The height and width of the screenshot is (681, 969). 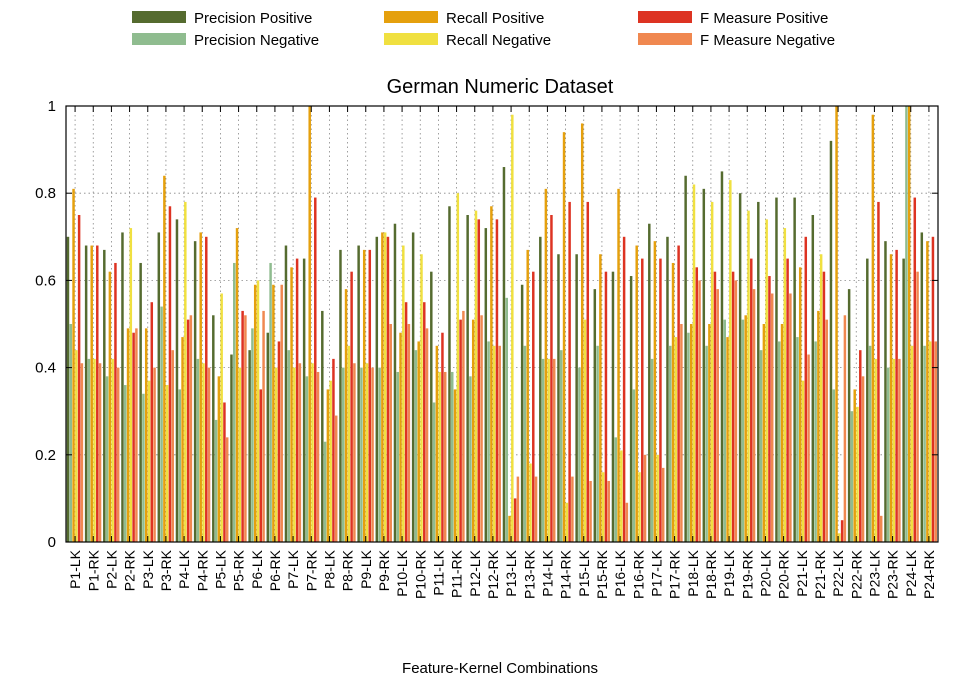 What do you see at coordinates (452, 456) in the screenshot?
I see `bar-precision-negative-p11-rk` at bounding box center [452, 456].